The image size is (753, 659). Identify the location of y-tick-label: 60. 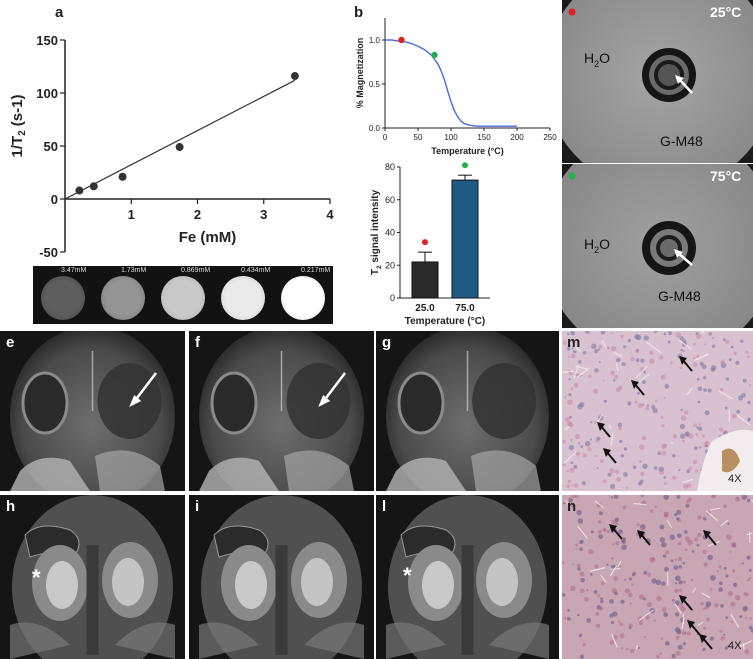
(390, 200).